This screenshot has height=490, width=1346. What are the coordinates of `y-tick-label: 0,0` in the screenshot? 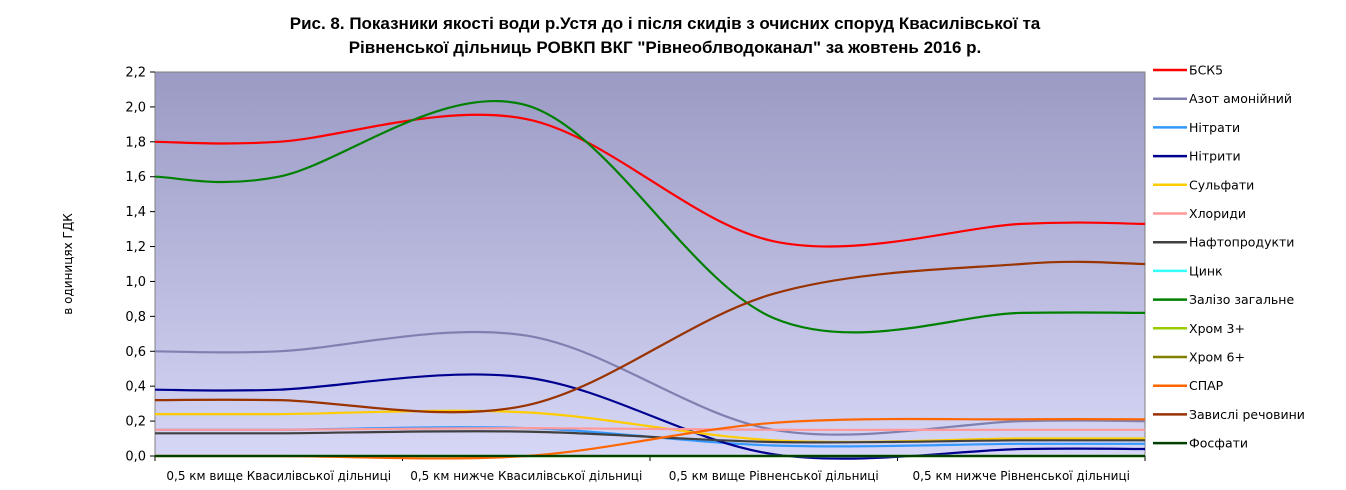 It's located at (135, 457).